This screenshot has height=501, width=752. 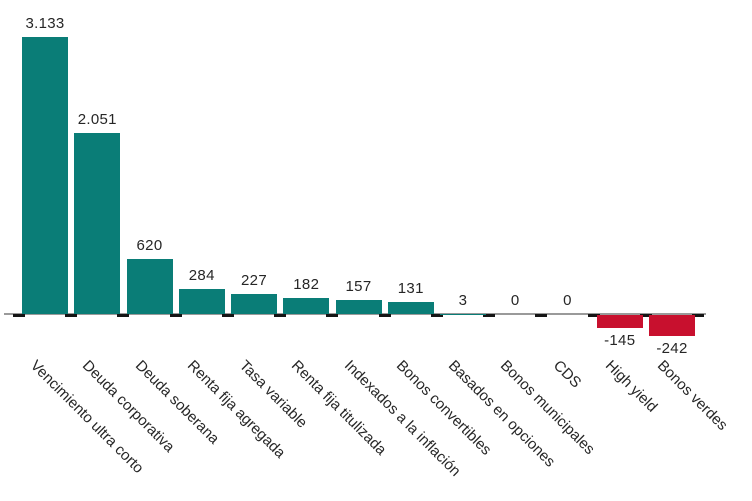 I want to click on category-label: CDS, so click(x=566, y=374).